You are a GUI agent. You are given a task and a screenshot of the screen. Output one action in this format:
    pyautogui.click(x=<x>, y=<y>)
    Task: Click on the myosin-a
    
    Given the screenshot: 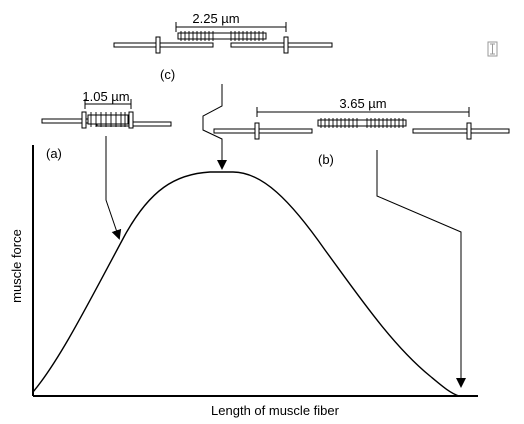 What is the action you would take?
    pyautogui.click(x=108, y=119)
    